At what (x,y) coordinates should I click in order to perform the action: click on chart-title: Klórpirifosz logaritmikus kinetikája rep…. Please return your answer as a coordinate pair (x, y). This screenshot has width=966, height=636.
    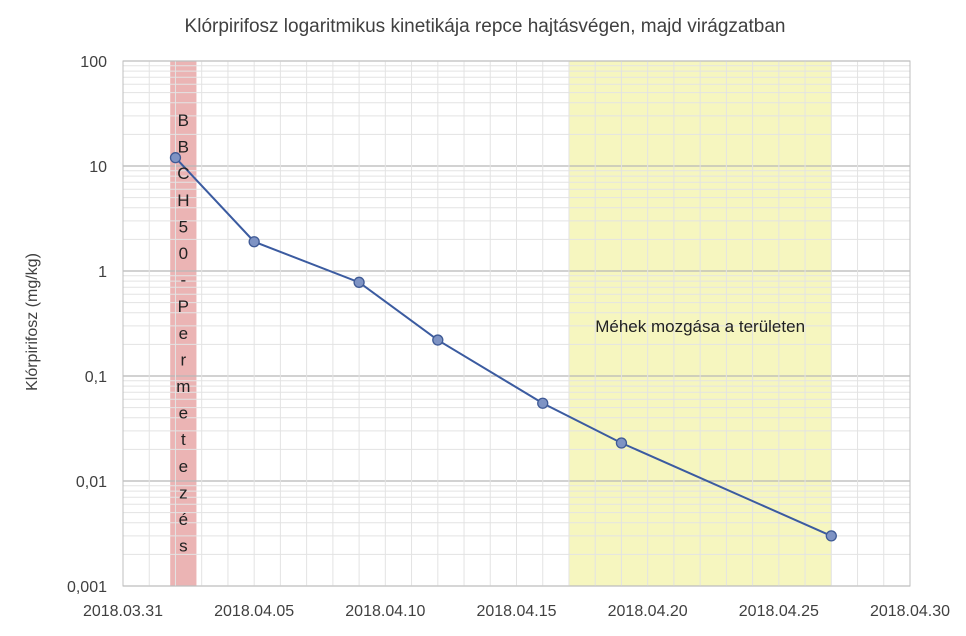
    Looking at the image, I should click on (485, 26).